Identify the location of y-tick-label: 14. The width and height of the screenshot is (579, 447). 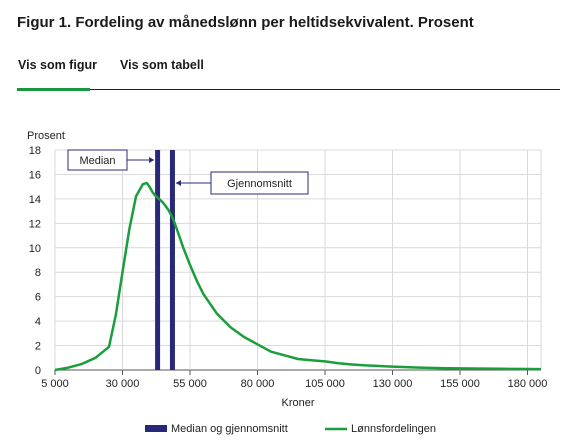
(35, 200).